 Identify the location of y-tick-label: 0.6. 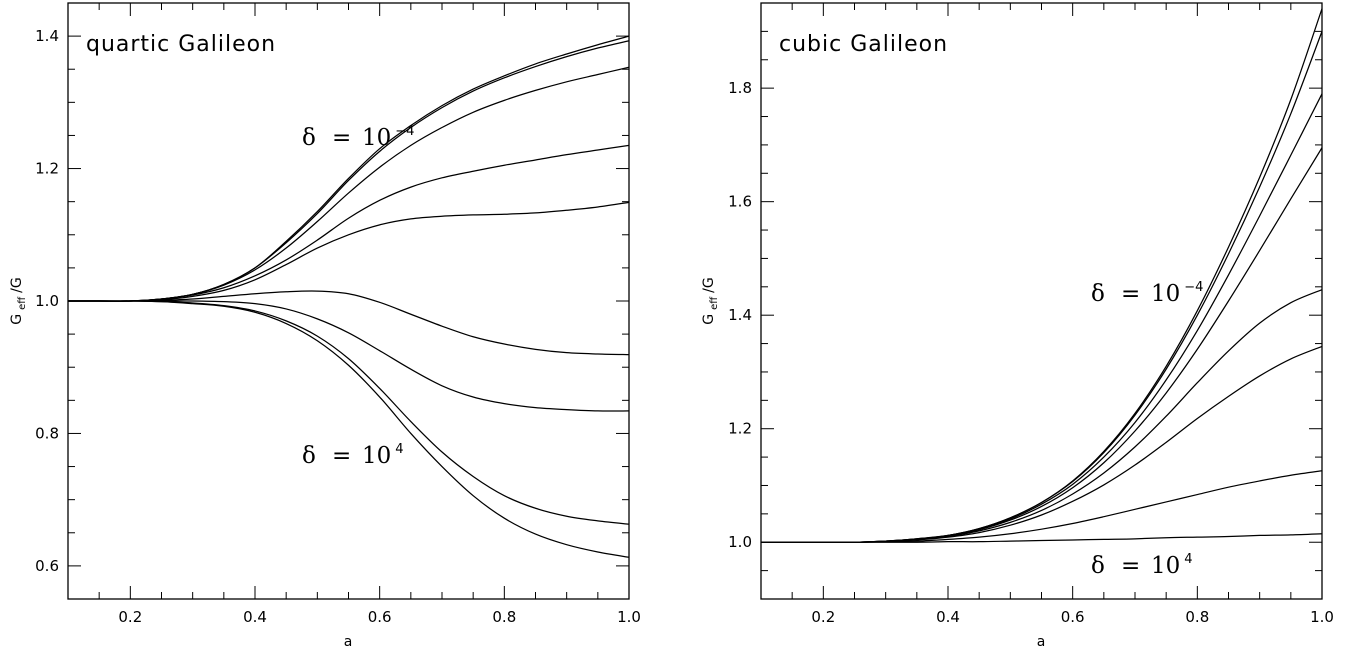
(47, 566).